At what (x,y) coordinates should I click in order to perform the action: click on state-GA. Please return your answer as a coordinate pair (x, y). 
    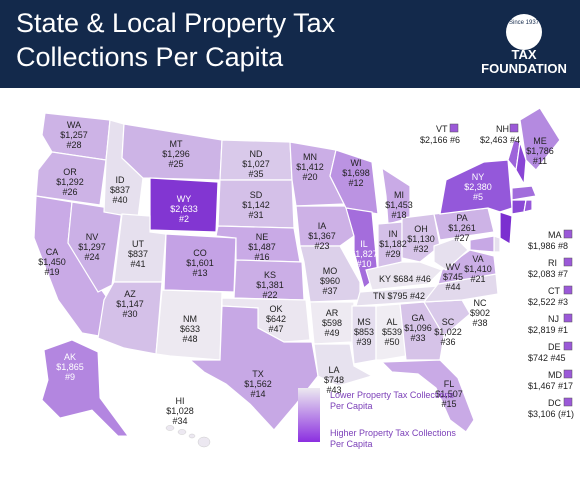
    Looking at the image, I should click on (422, 331).